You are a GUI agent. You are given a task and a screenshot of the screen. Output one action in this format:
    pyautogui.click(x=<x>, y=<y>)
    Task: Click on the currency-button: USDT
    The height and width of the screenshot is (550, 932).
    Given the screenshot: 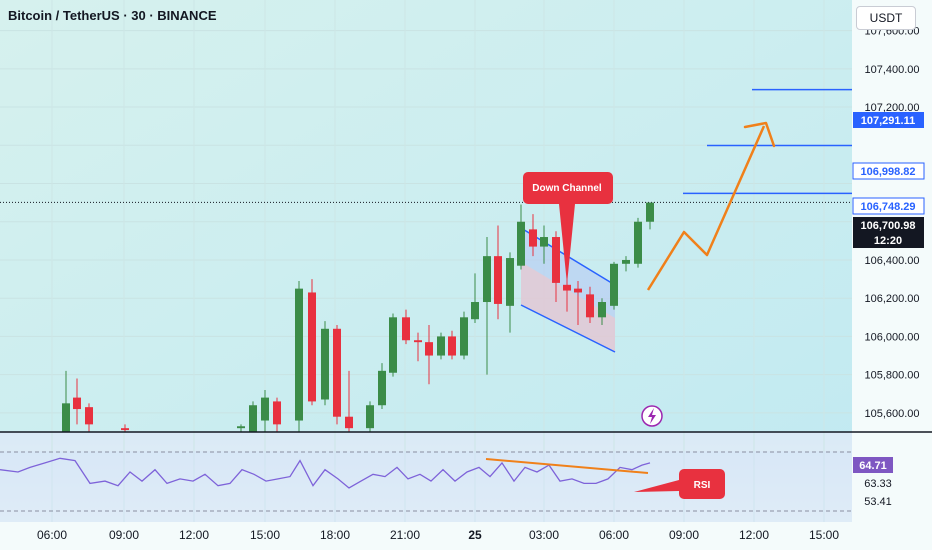 What is the action you would take?
    pyautogui.click(x=886, y=18)
    